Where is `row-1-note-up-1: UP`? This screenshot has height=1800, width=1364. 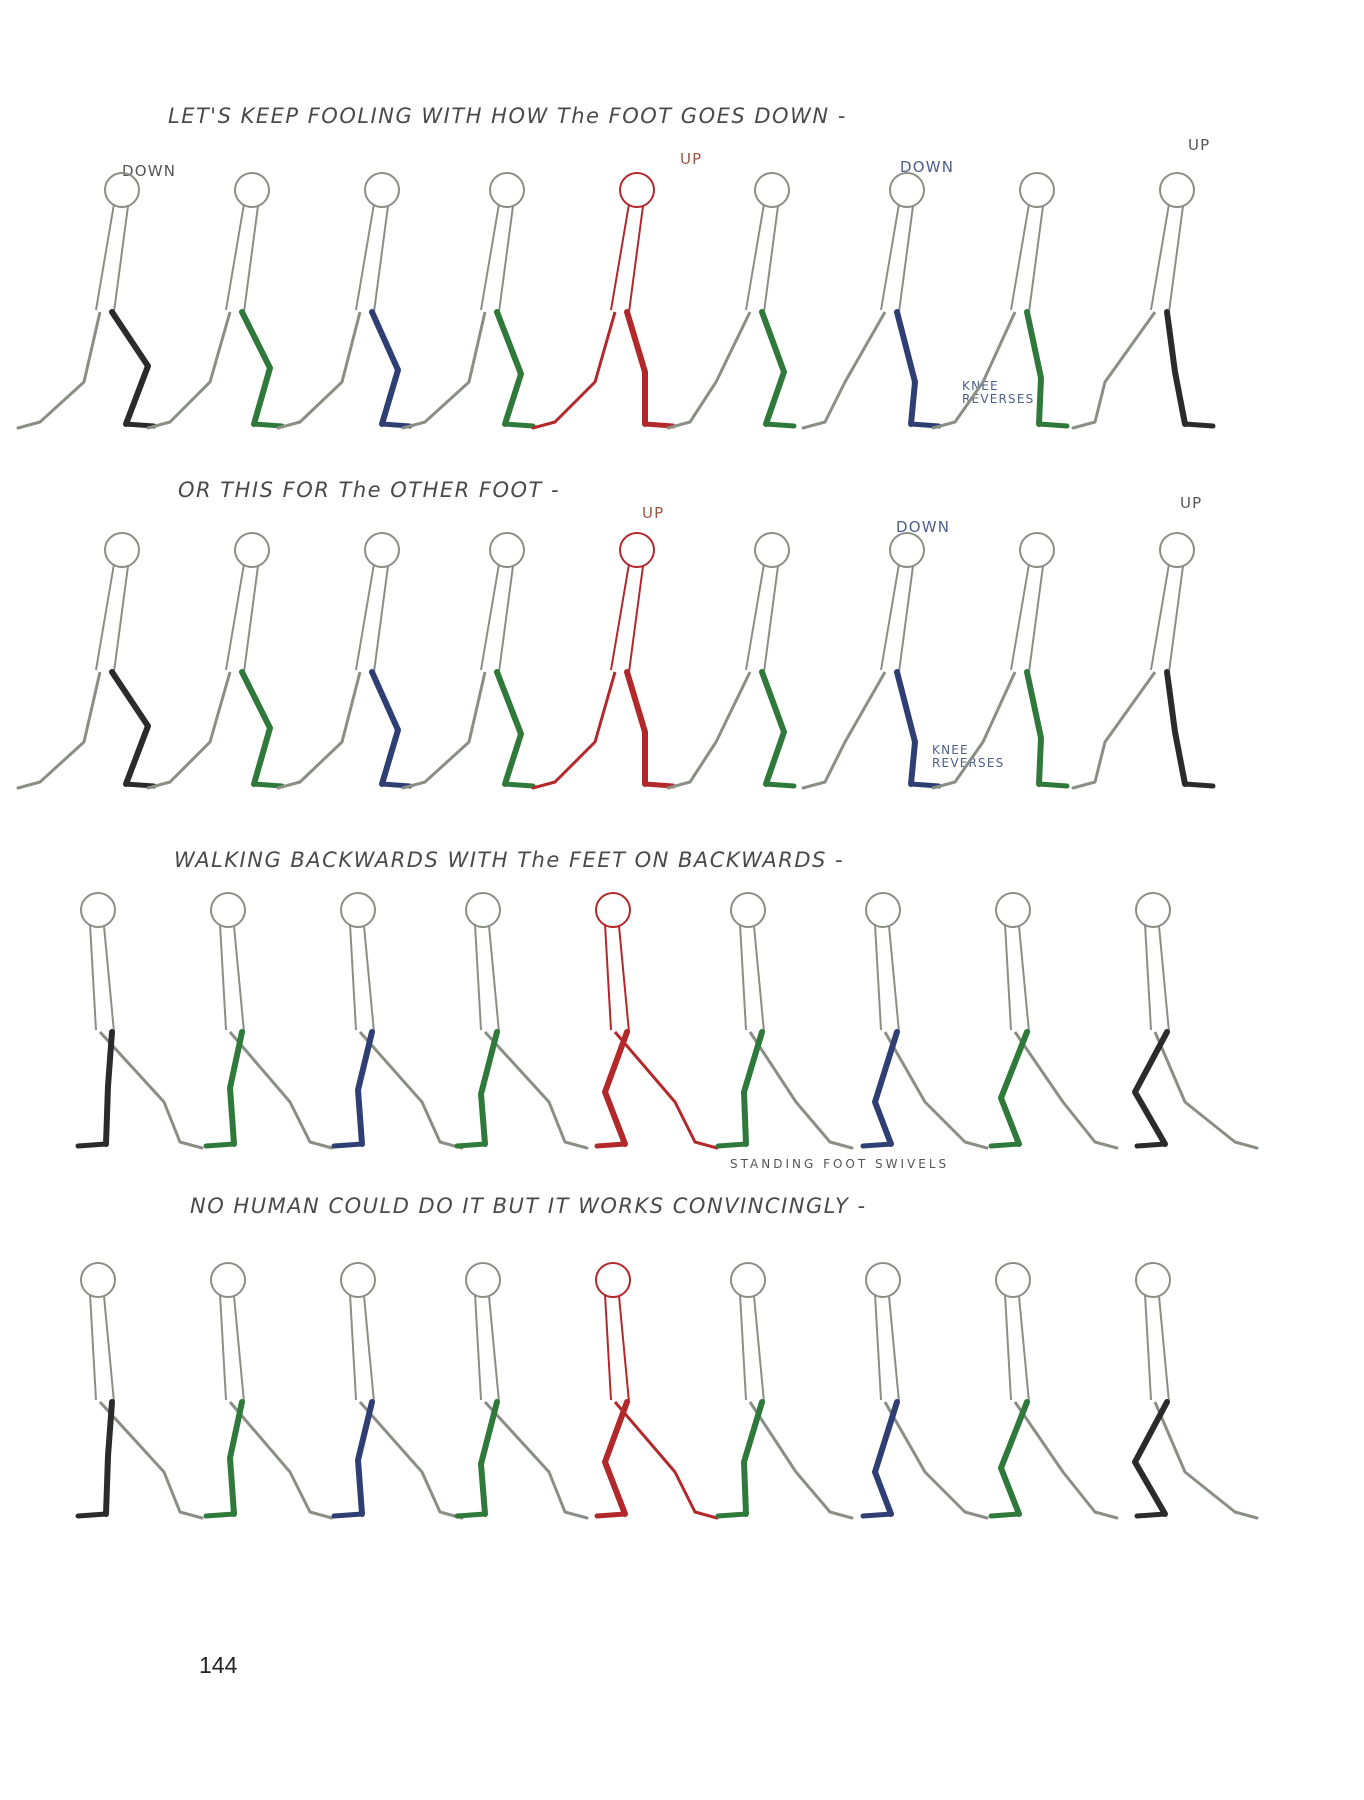
row-1-note-up-1: UP is located at coordinates (691, 159).